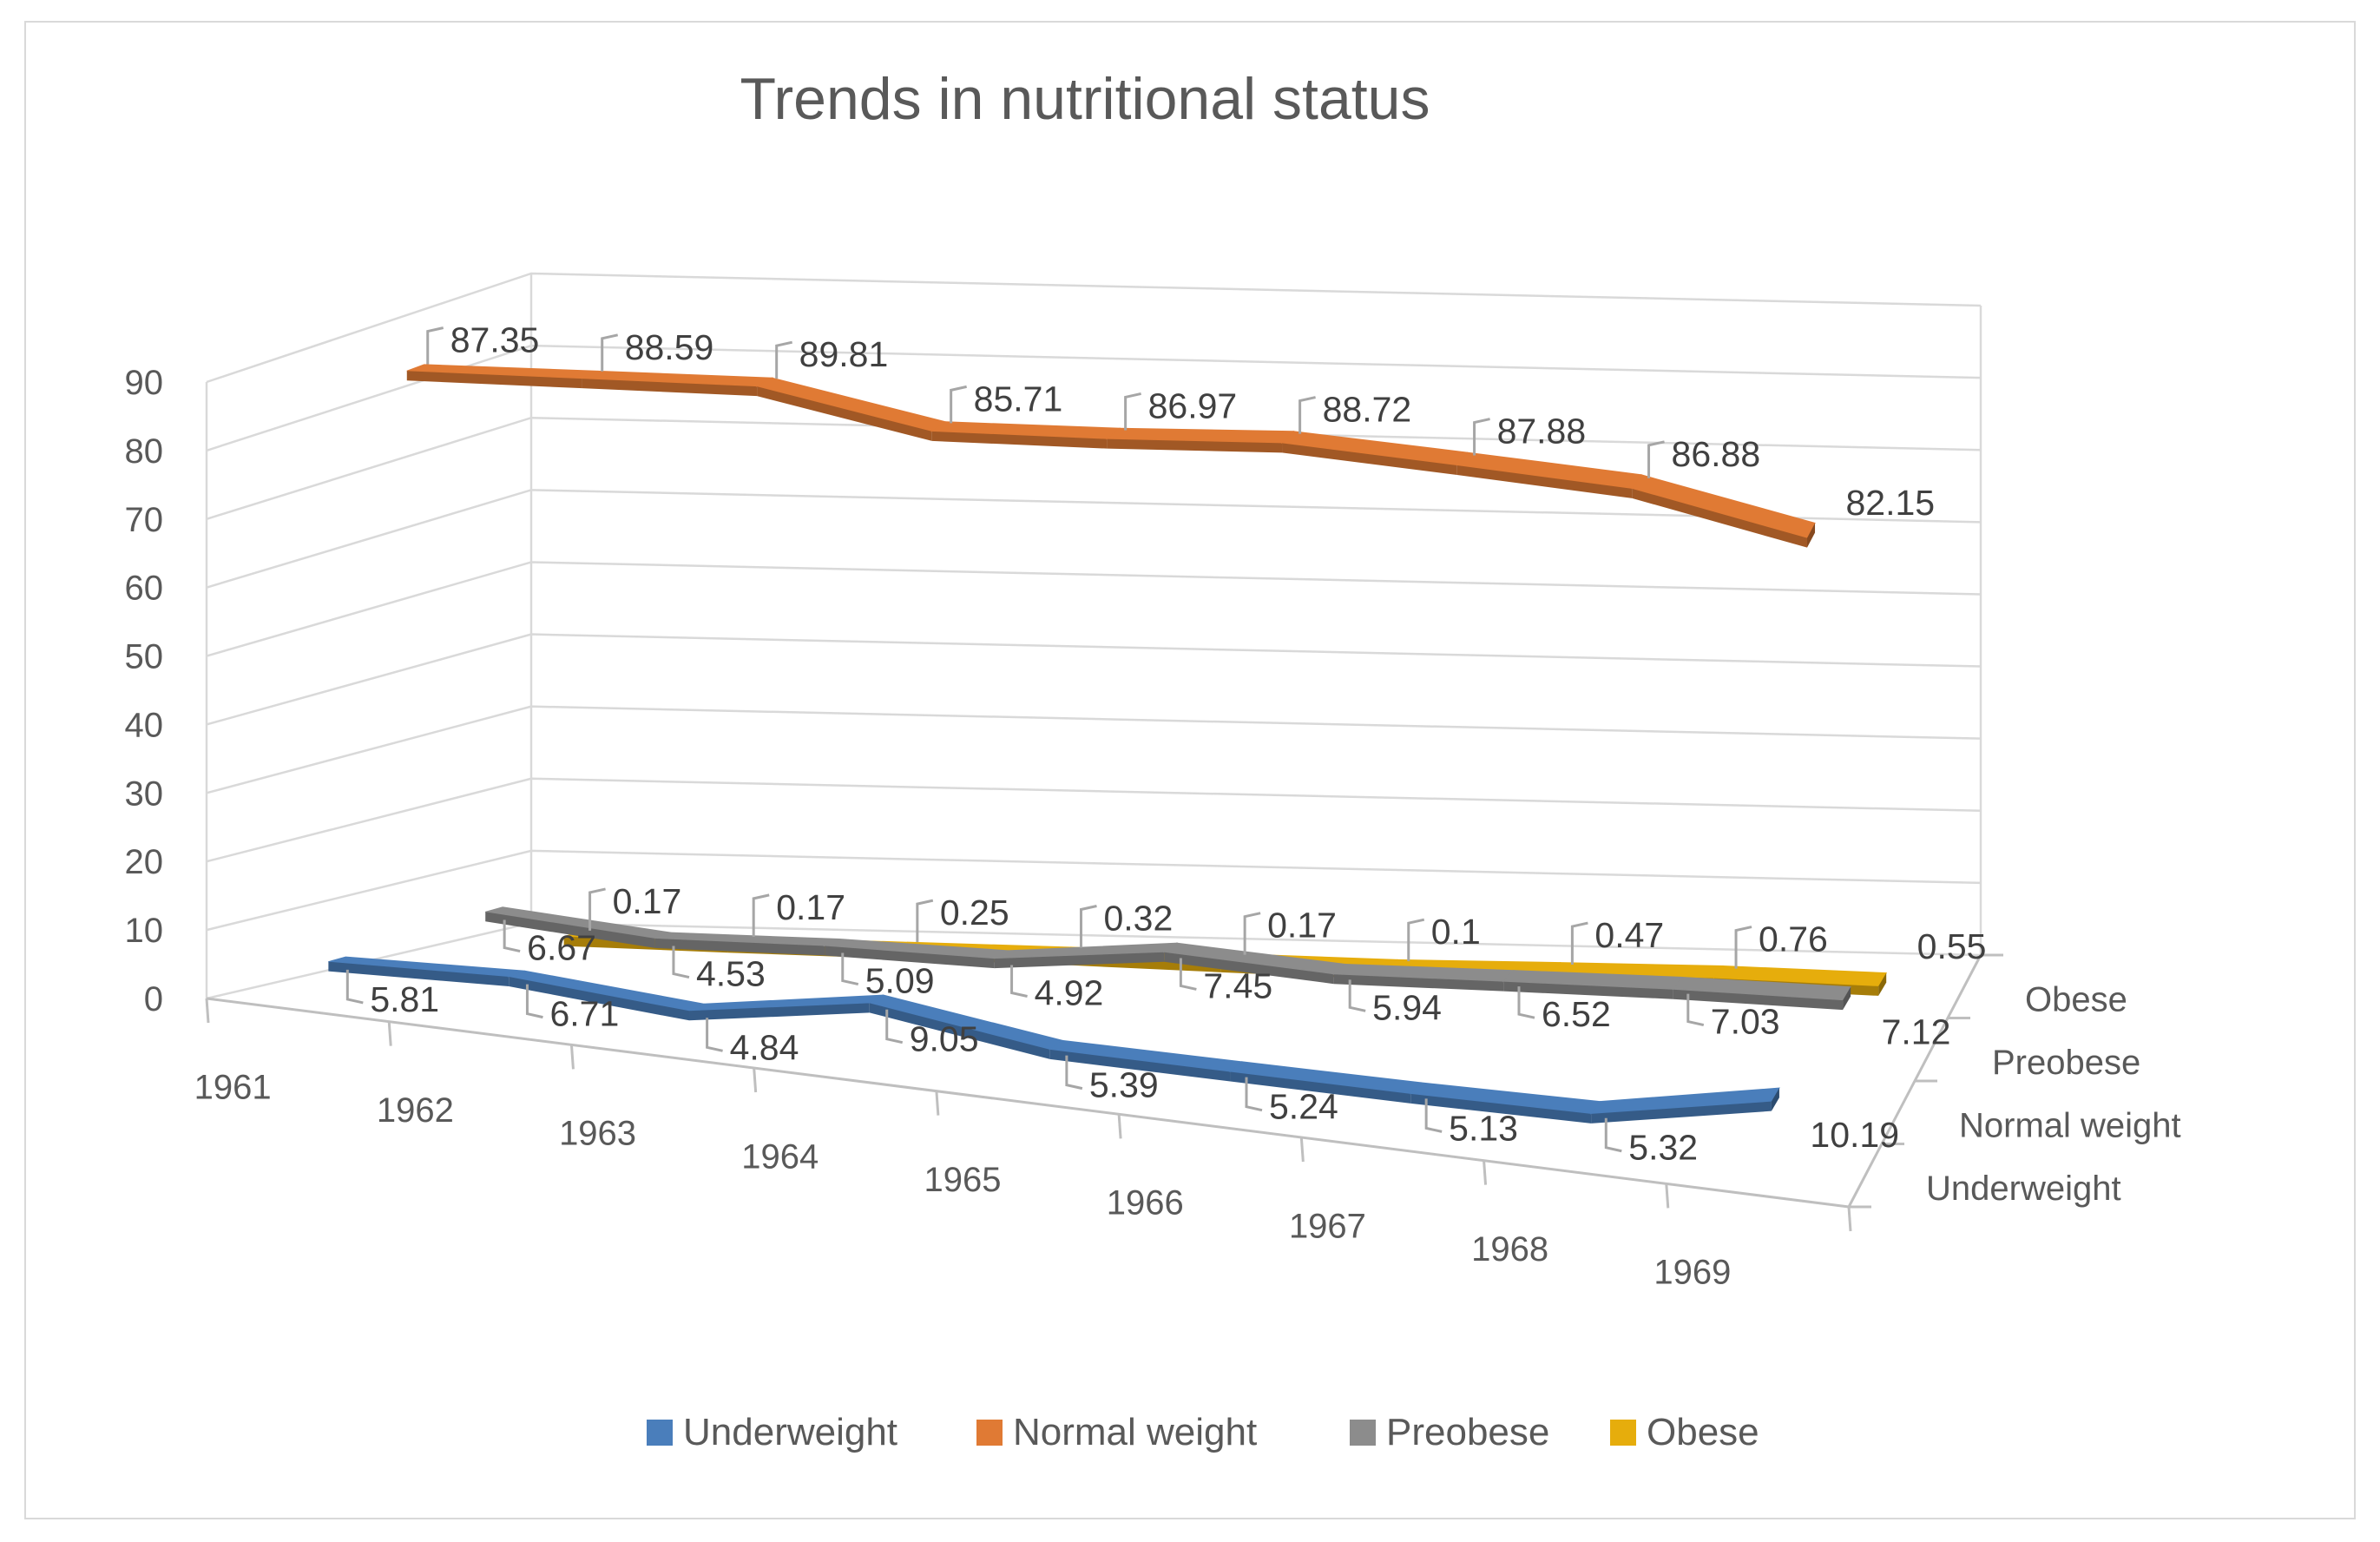 The width and height of the screenshot is (2380, 1542). Describe the element at coordinates (1069, 993) in the screenshot. I see `data-label: 4.92` at that location.